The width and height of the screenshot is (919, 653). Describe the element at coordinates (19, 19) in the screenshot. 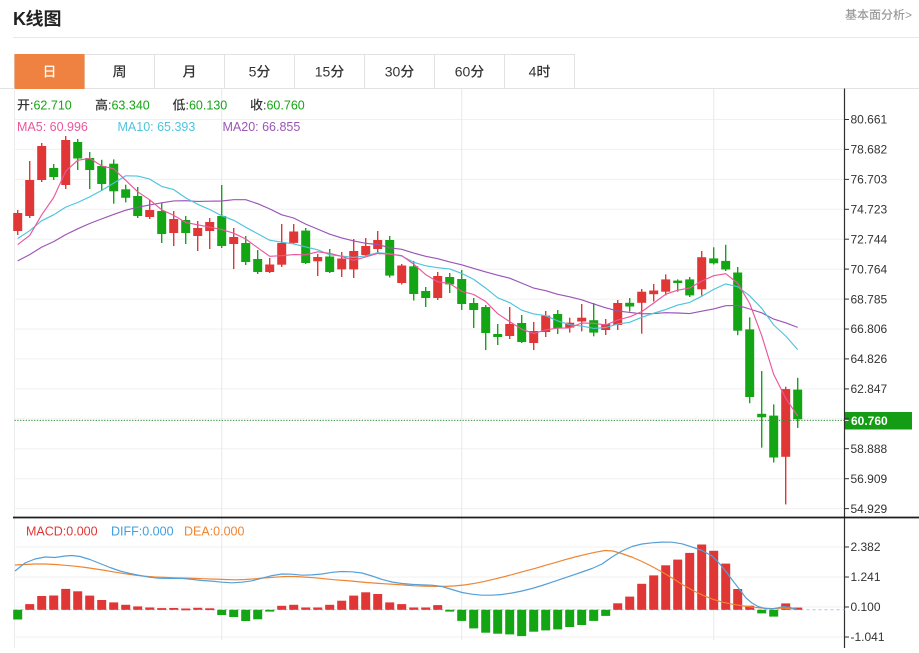

I see `svg-text: K` at that location.